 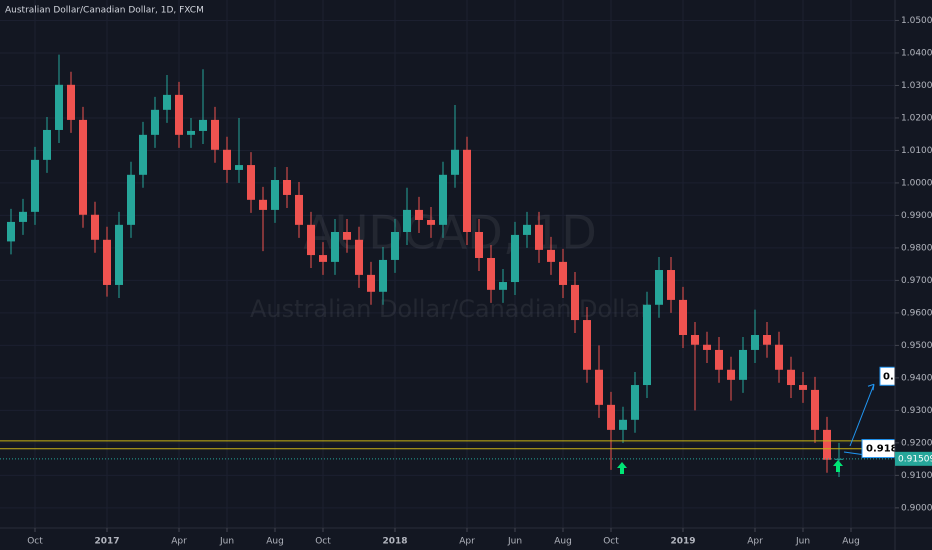 What do you see at coordinates (916, 118) in the screenshot?
I see `y-tick-label: 1.02000` at bounding box center [916, 118].